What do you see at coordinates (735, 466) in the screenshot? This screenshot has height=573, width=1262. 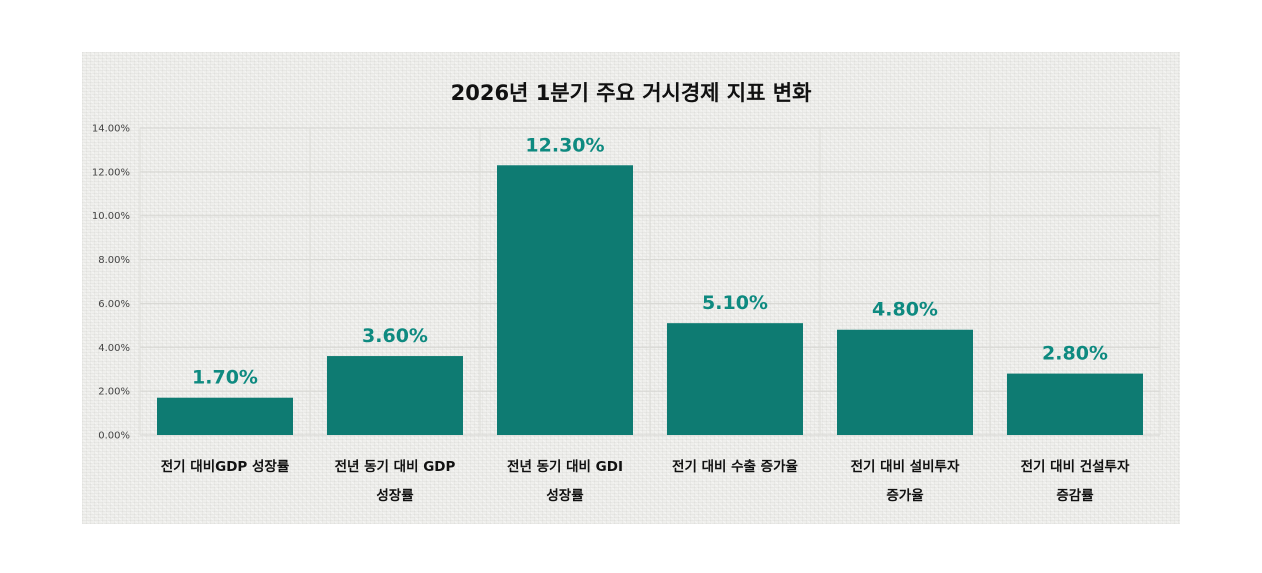 I see `category-label: 전기 대비 수출 증가율` at bounding box center [735, 466].